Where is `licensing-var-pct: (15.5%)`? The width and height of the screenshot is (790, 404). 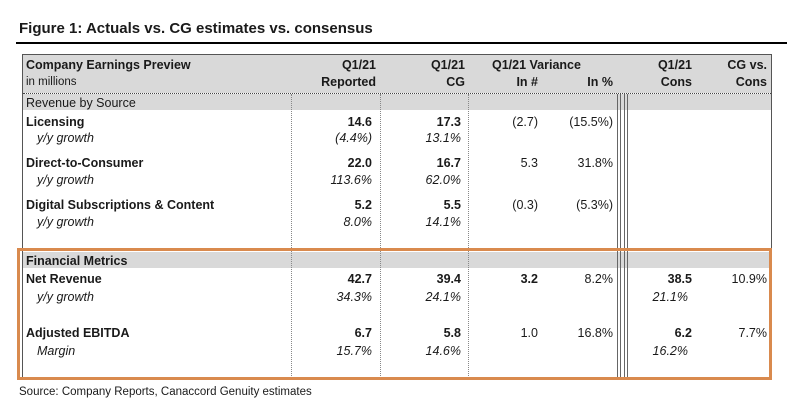 licensing-var-pct: (15.5%) is located at coordinates (591, 122).